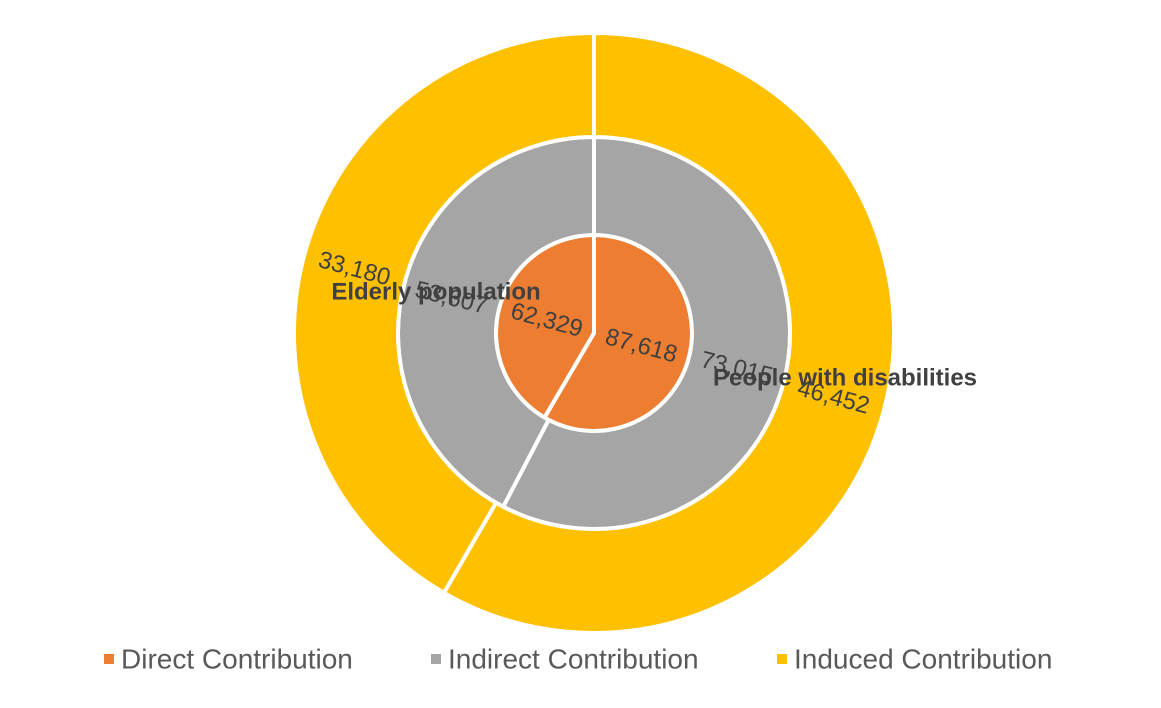 The image size is (1161, 708). Describe the element at coordinates (573, 659) in the screenshot. I see `legend-label-indirect-contribution: Indirect Contribution` at that location.